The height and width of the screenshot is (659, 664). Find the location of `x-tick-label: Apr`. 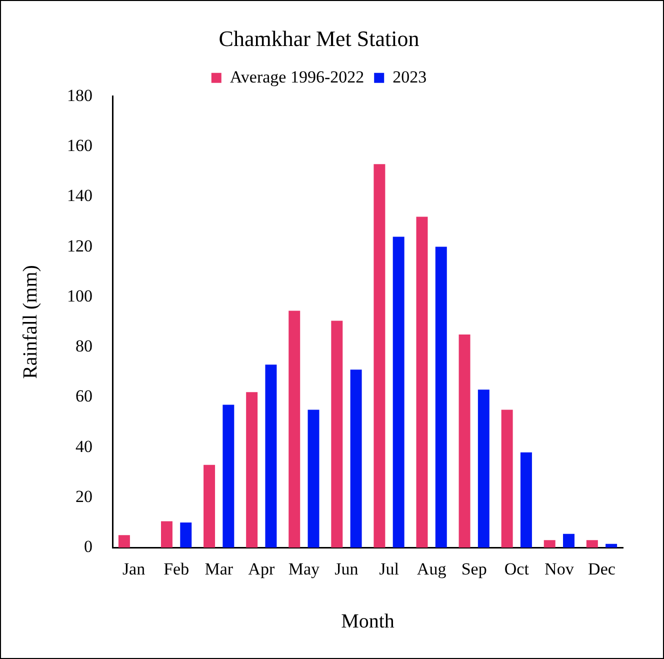

x-tick-label: Apr is located at coordinates (261, 568).